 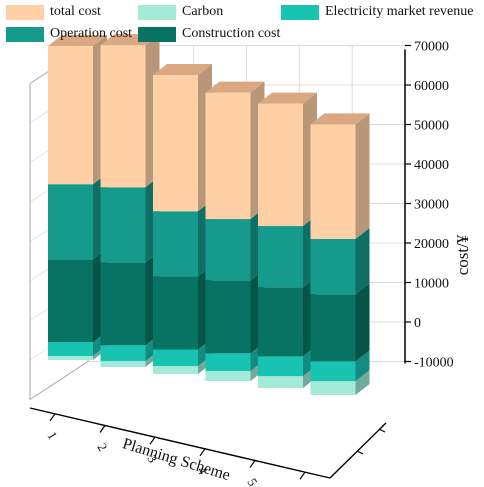 I want to click on y-tick-label: -10000, so click(x=434, y=363).